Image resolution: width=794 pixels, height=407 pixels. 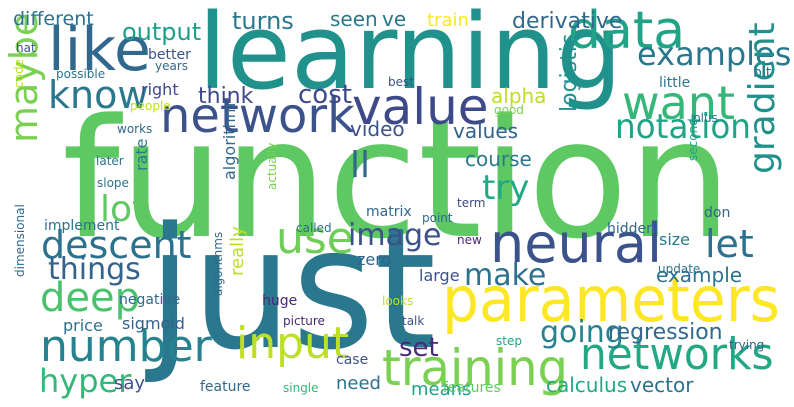 What do you see at coordinates (229, 141) in the screenshot?
I see `word-algorithm: algorithm` at bounding box center [229, 141].